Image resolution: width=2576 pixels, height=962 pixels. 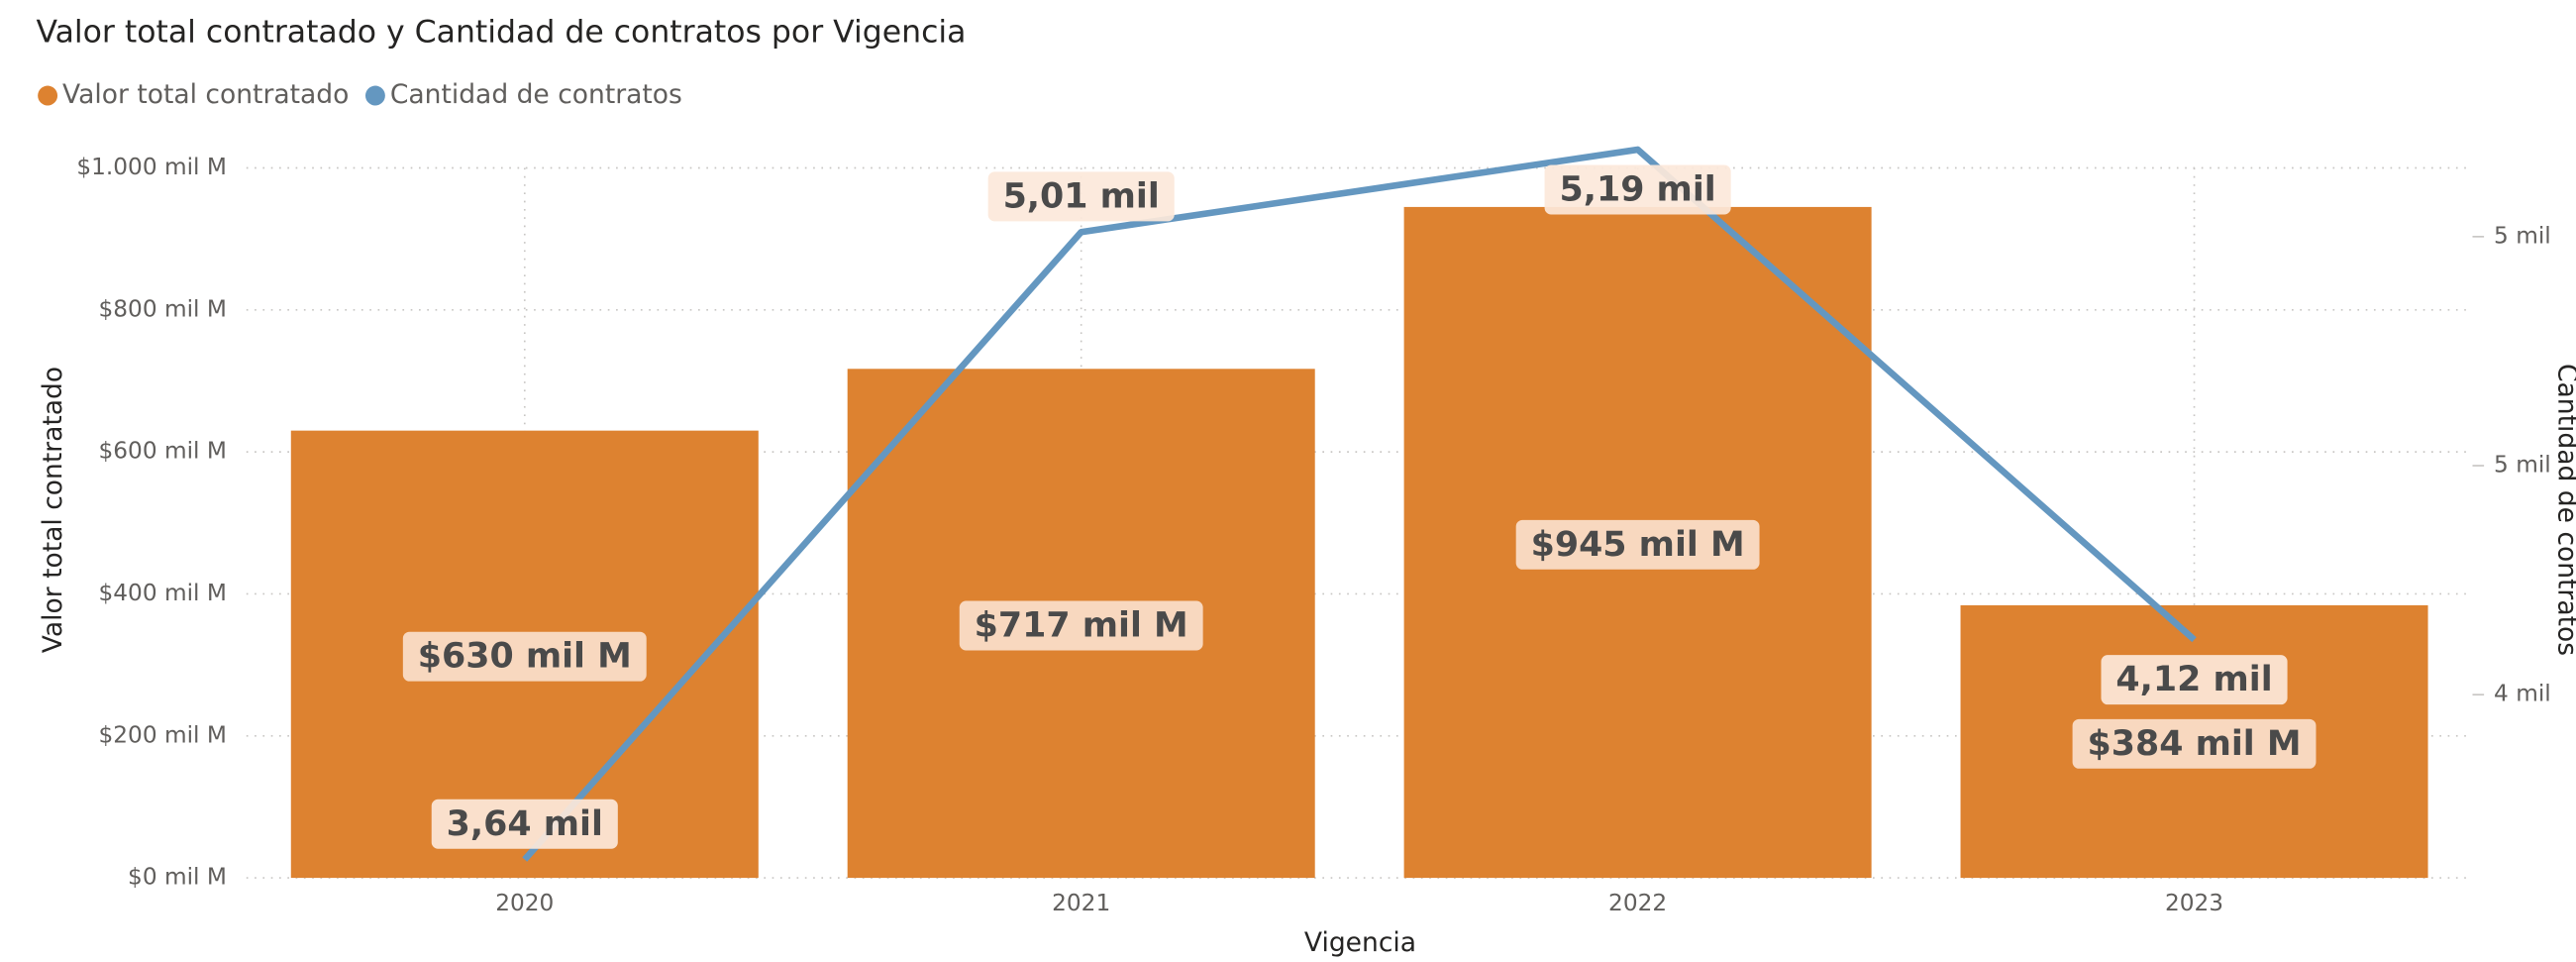 What do you see at coordinates (163, 451) in the screenshot?
I see `y-tick-label: $600 mil M` at bounding box center [163, 451].